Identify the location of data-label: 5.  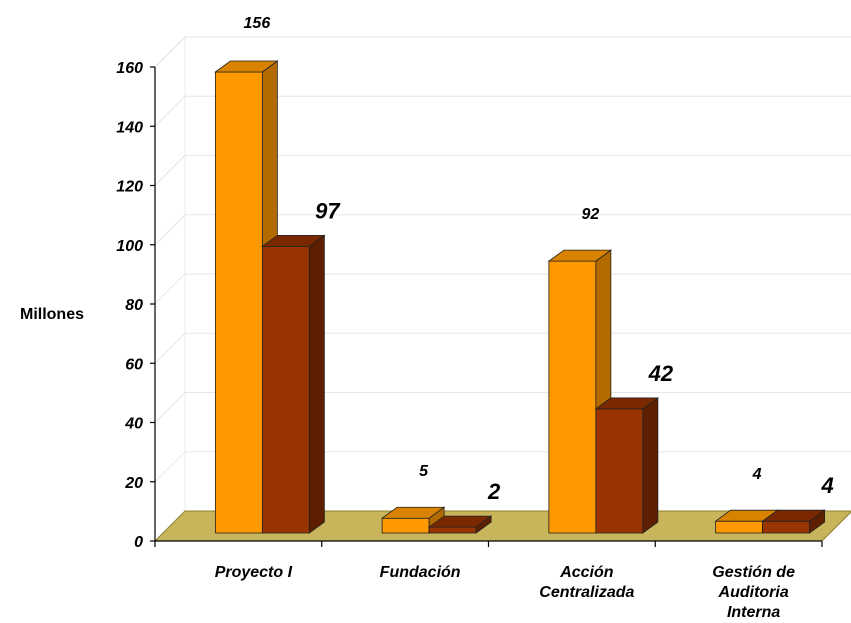
(424, 471).